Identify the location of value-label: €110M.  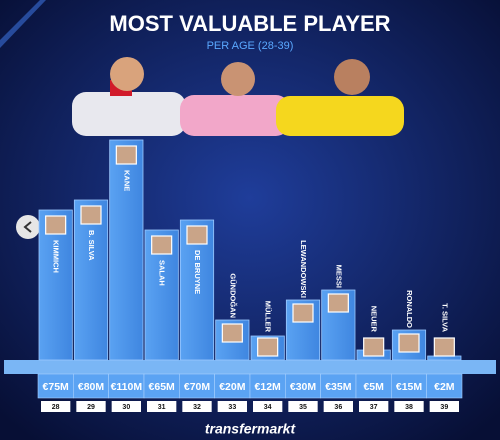
(127, 387).